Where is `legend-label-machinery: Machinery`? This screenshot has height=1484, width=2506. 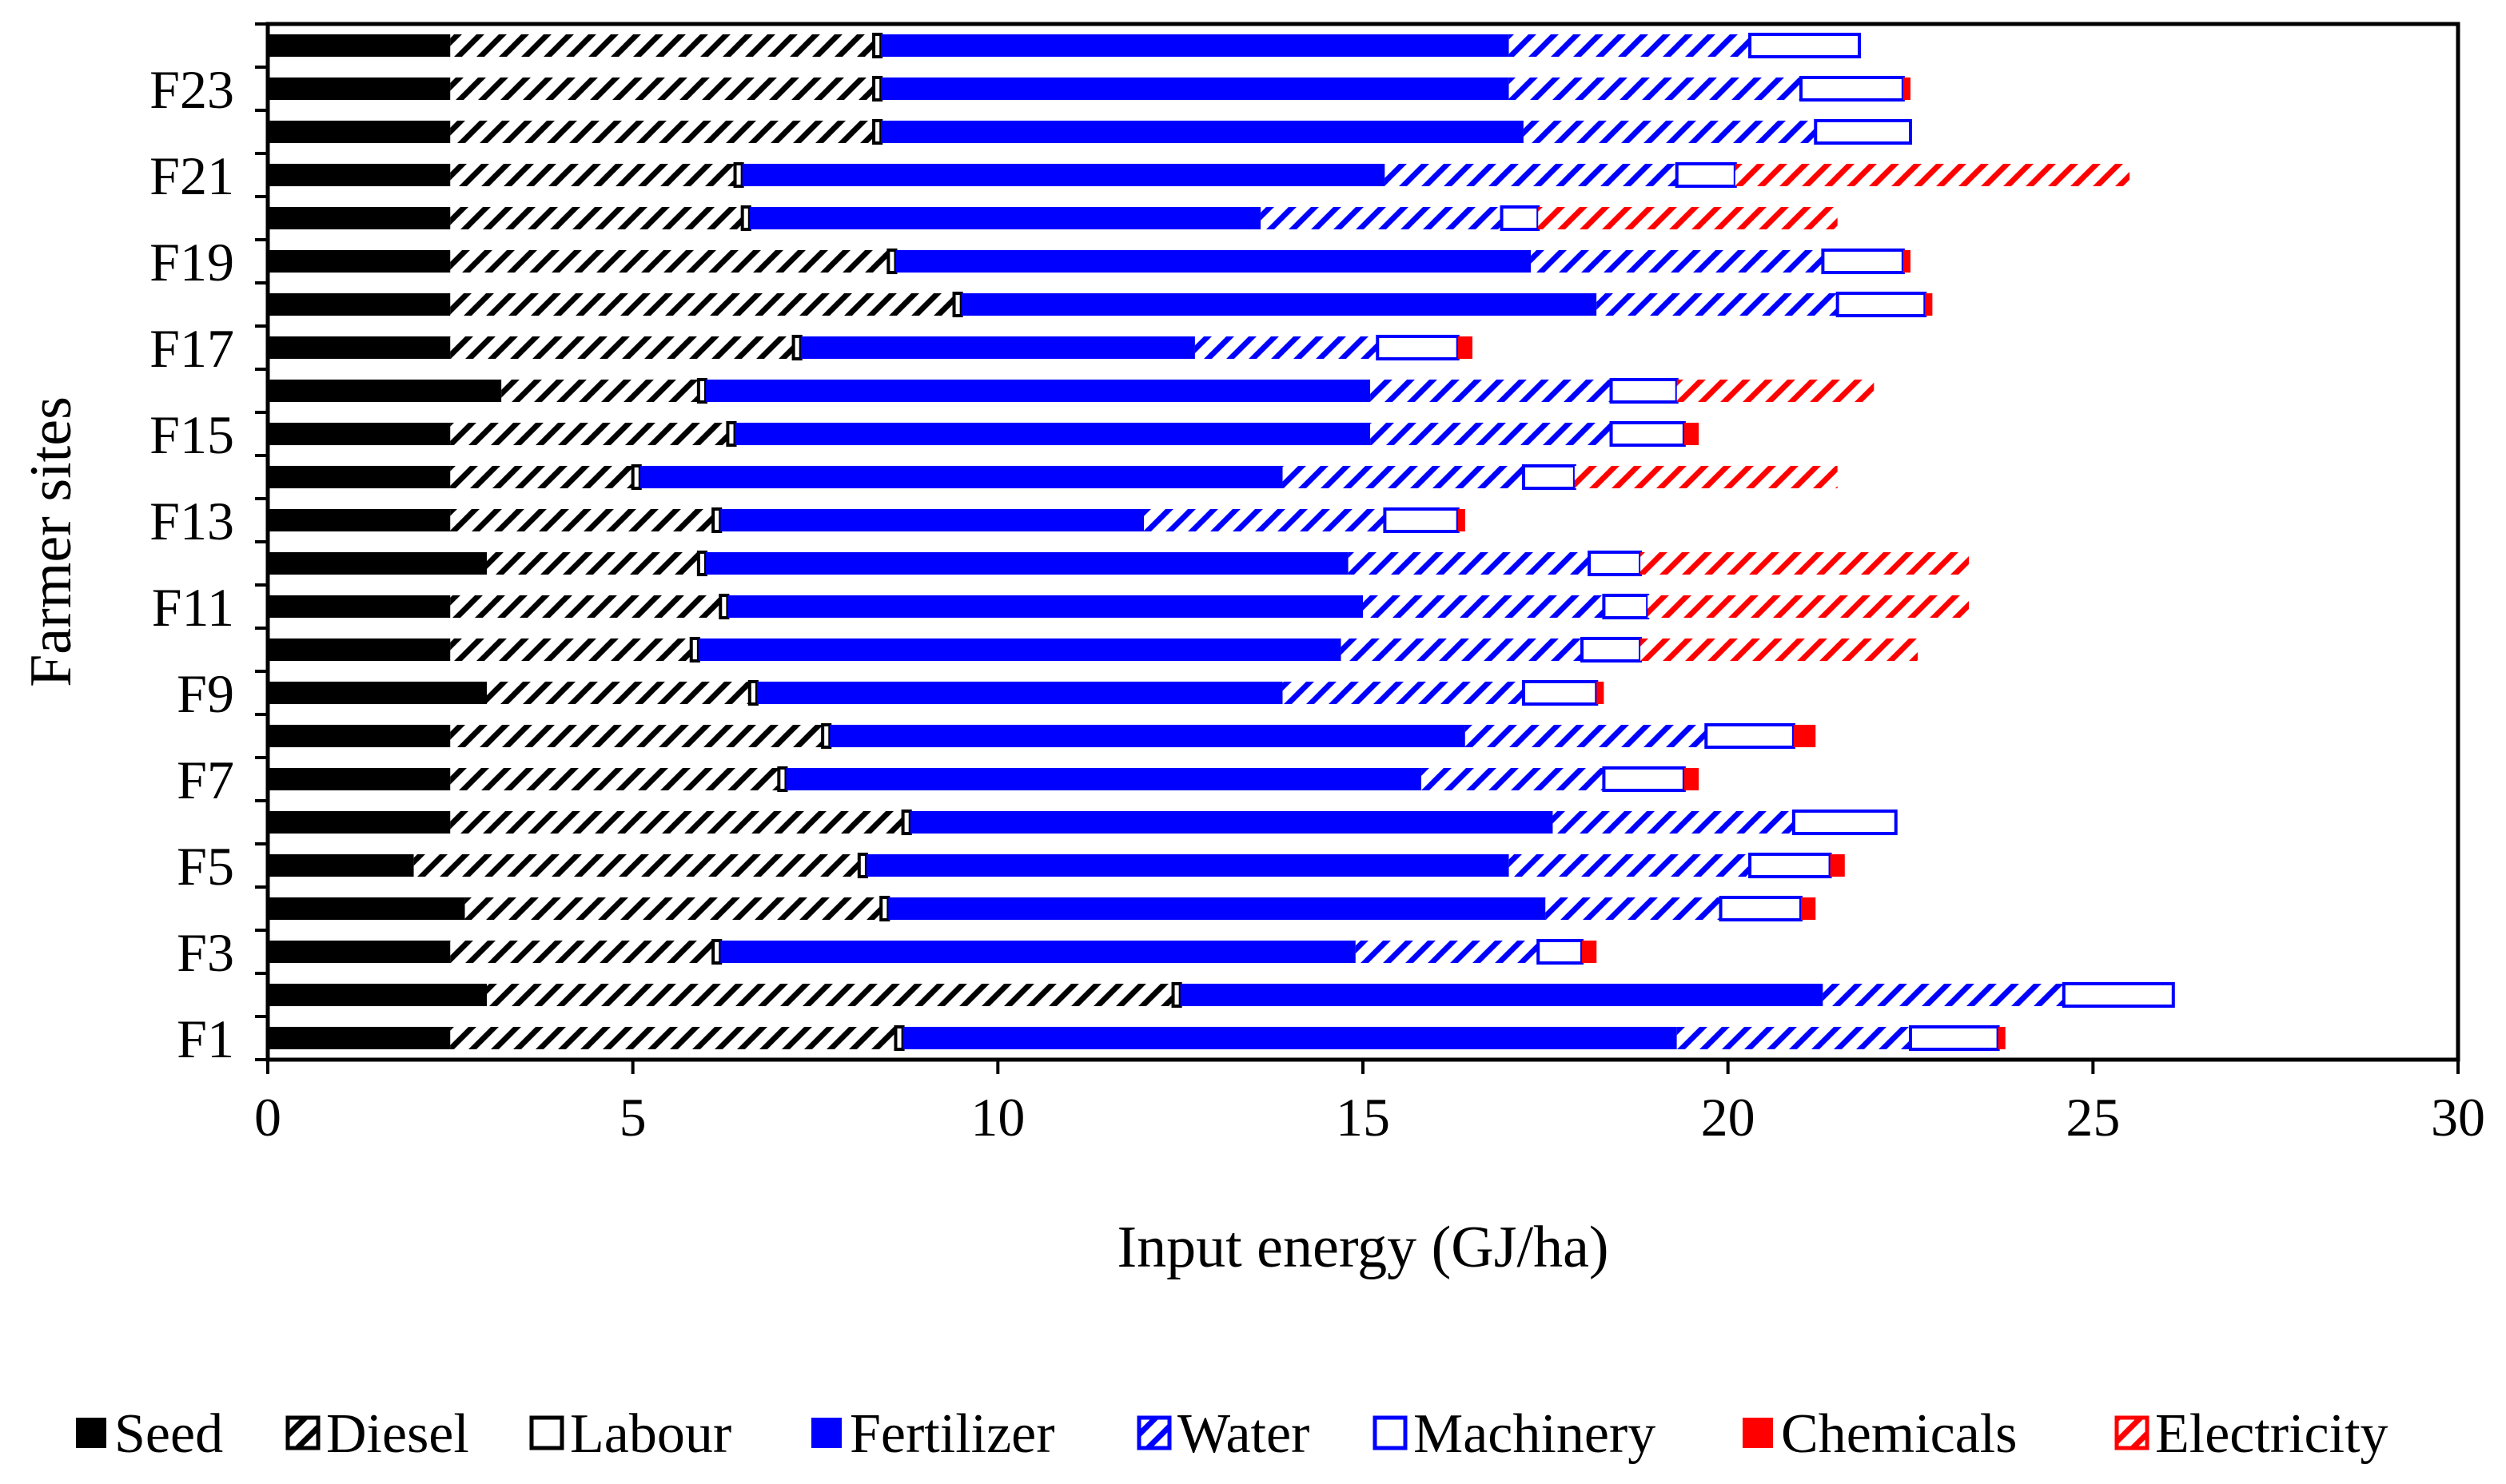
legend-label-machinery: Machinery is located at coordinates (1534, 1434).